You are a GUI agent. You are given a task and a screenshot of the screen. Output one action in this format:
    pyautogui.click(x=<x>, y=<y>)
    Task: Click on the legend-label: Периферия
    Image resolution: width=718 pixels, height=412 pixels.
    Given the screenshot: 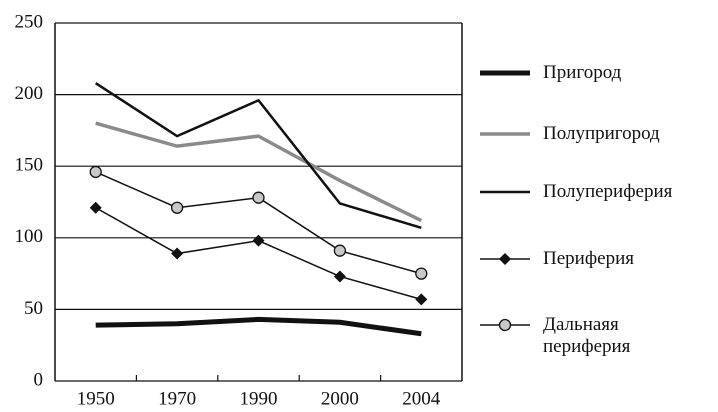 What is the action you would take?
    pyautogui.click(x=588, y=258)
    